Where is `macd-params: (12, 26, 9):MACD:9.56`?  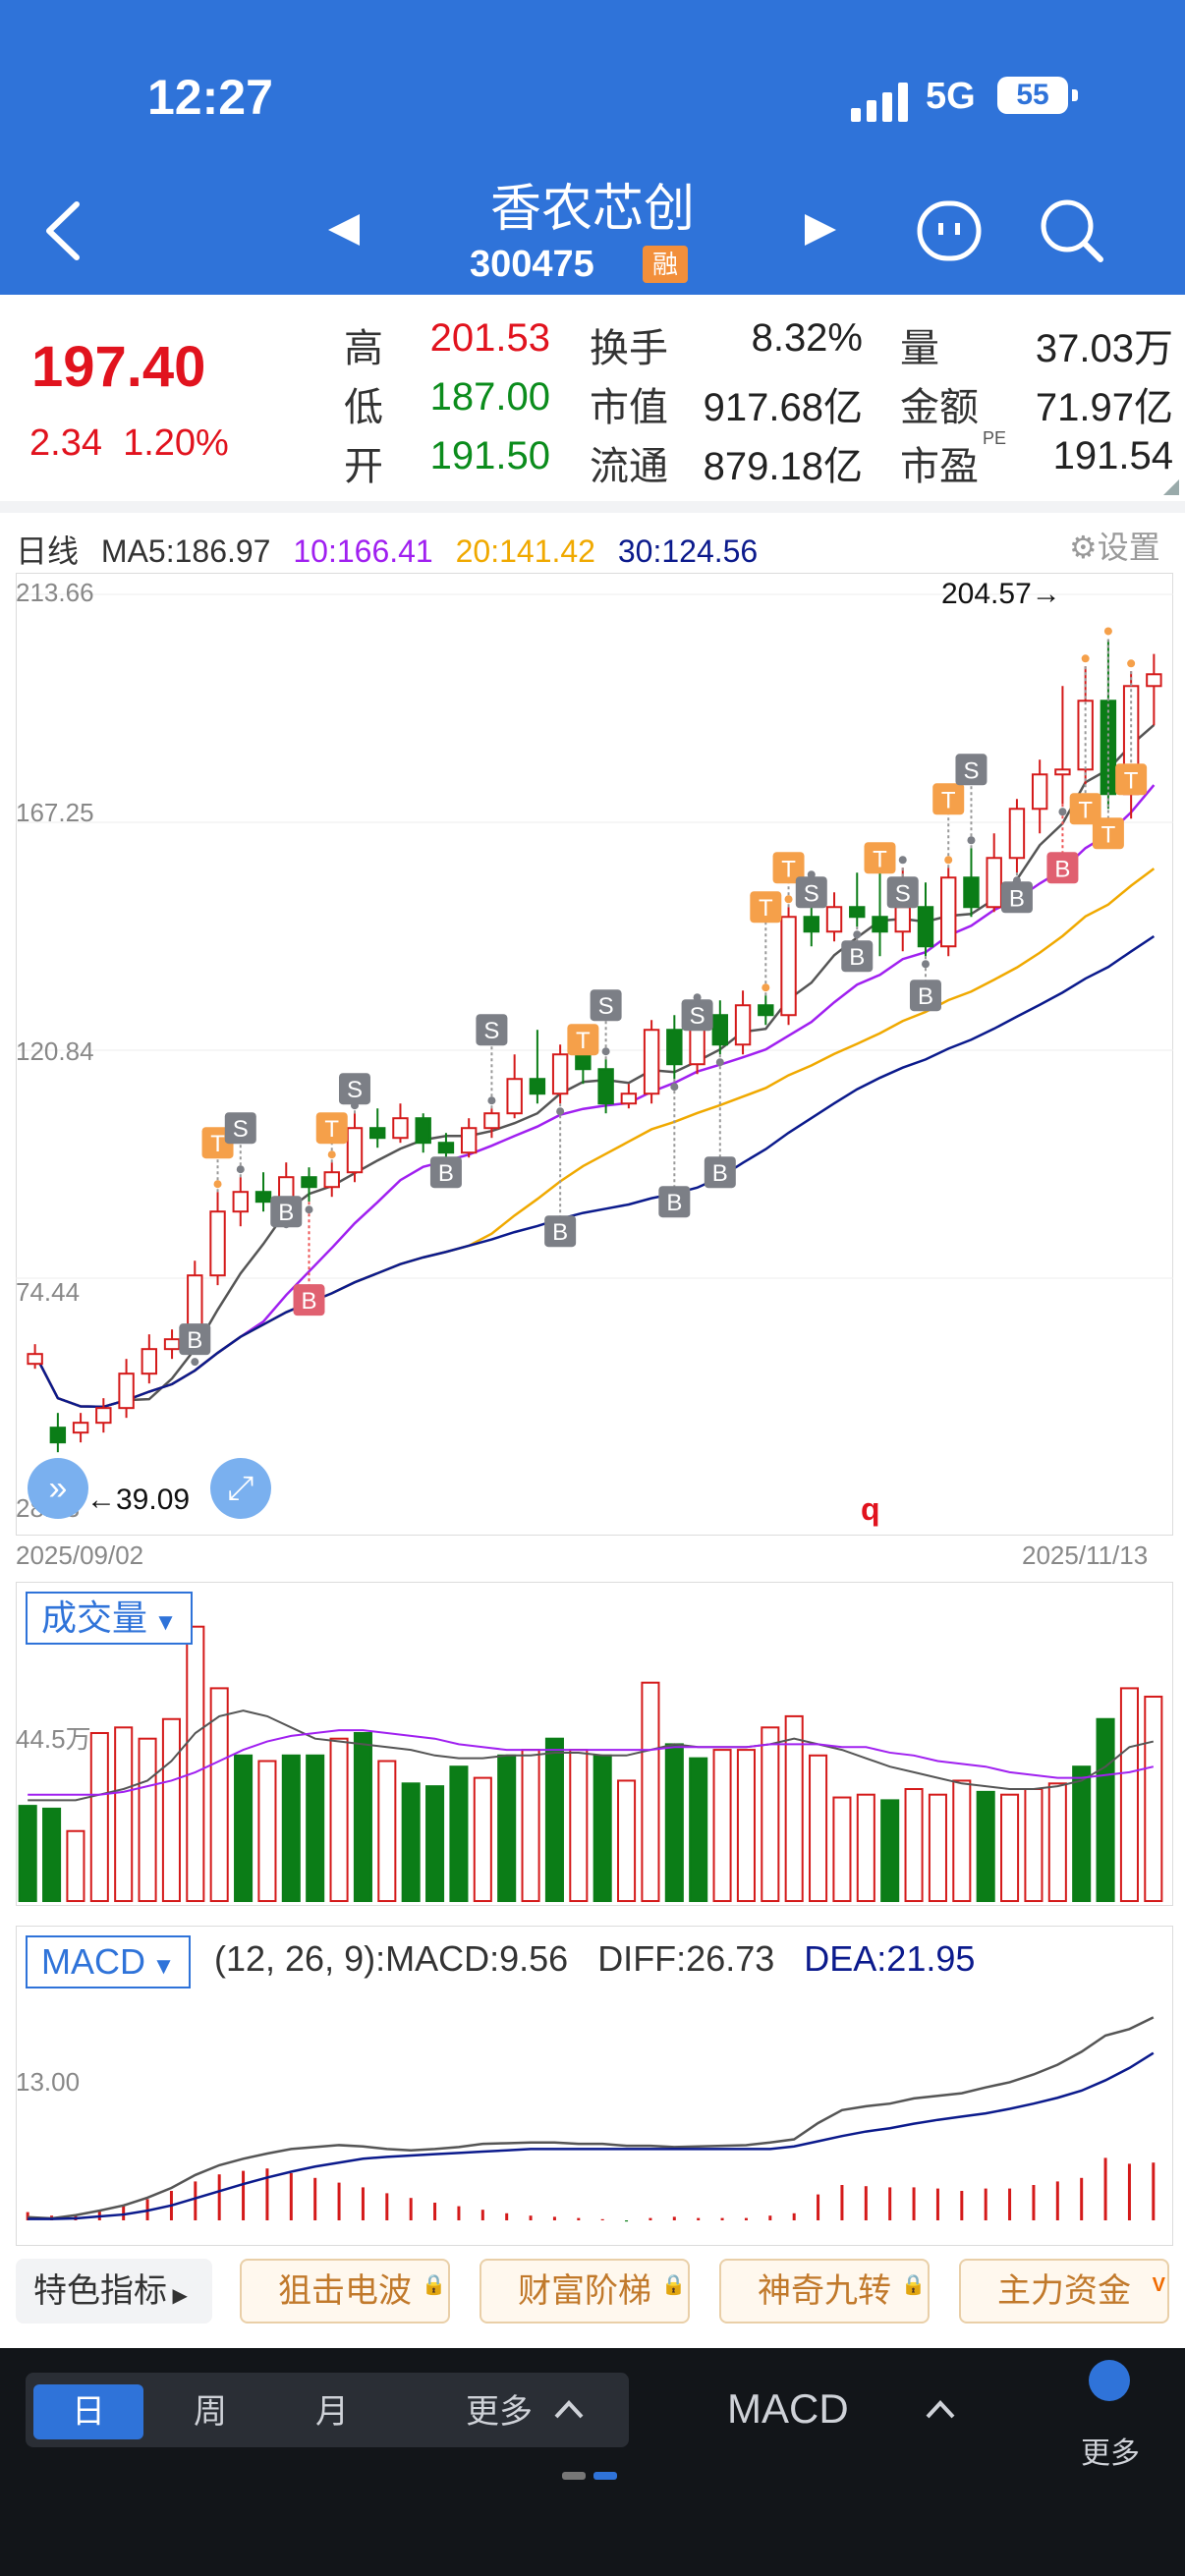
macd-params: (12, 26, 9):MACD:9.56 is located at coordinates (392, 1958).